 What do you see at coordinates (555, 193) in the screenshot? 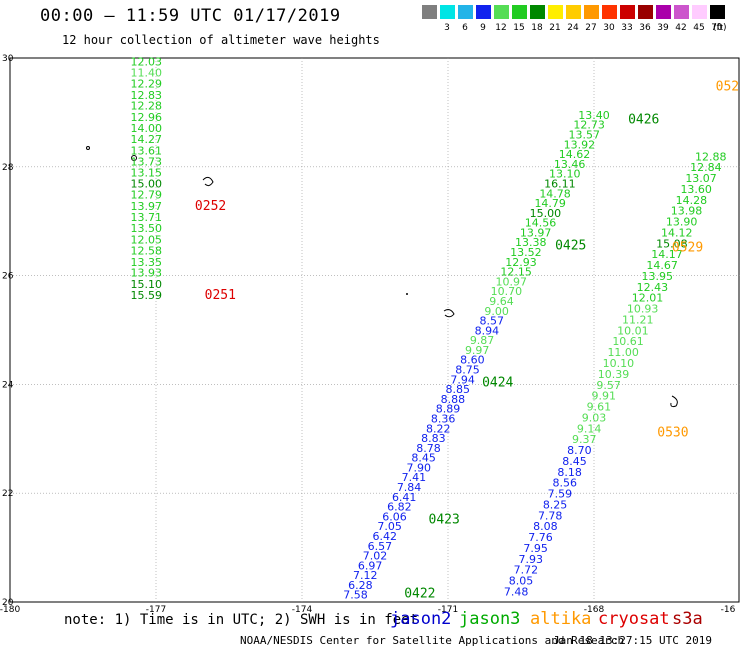
I see `data-label: 14.78` at bounding box center [555, 193].